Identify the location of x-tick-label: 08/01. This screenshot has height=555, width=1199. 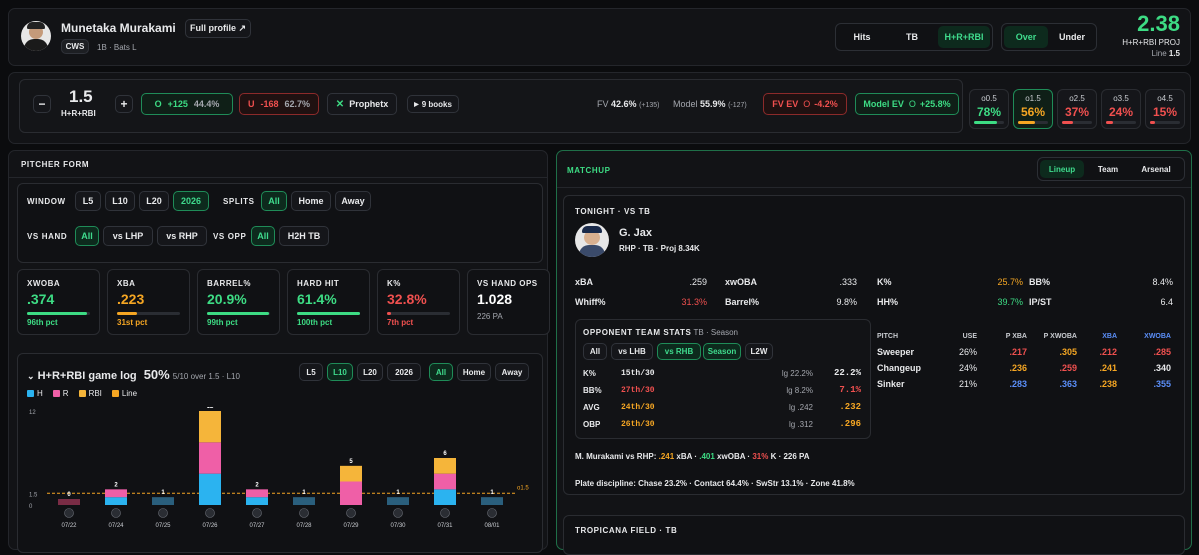
(492, 526).